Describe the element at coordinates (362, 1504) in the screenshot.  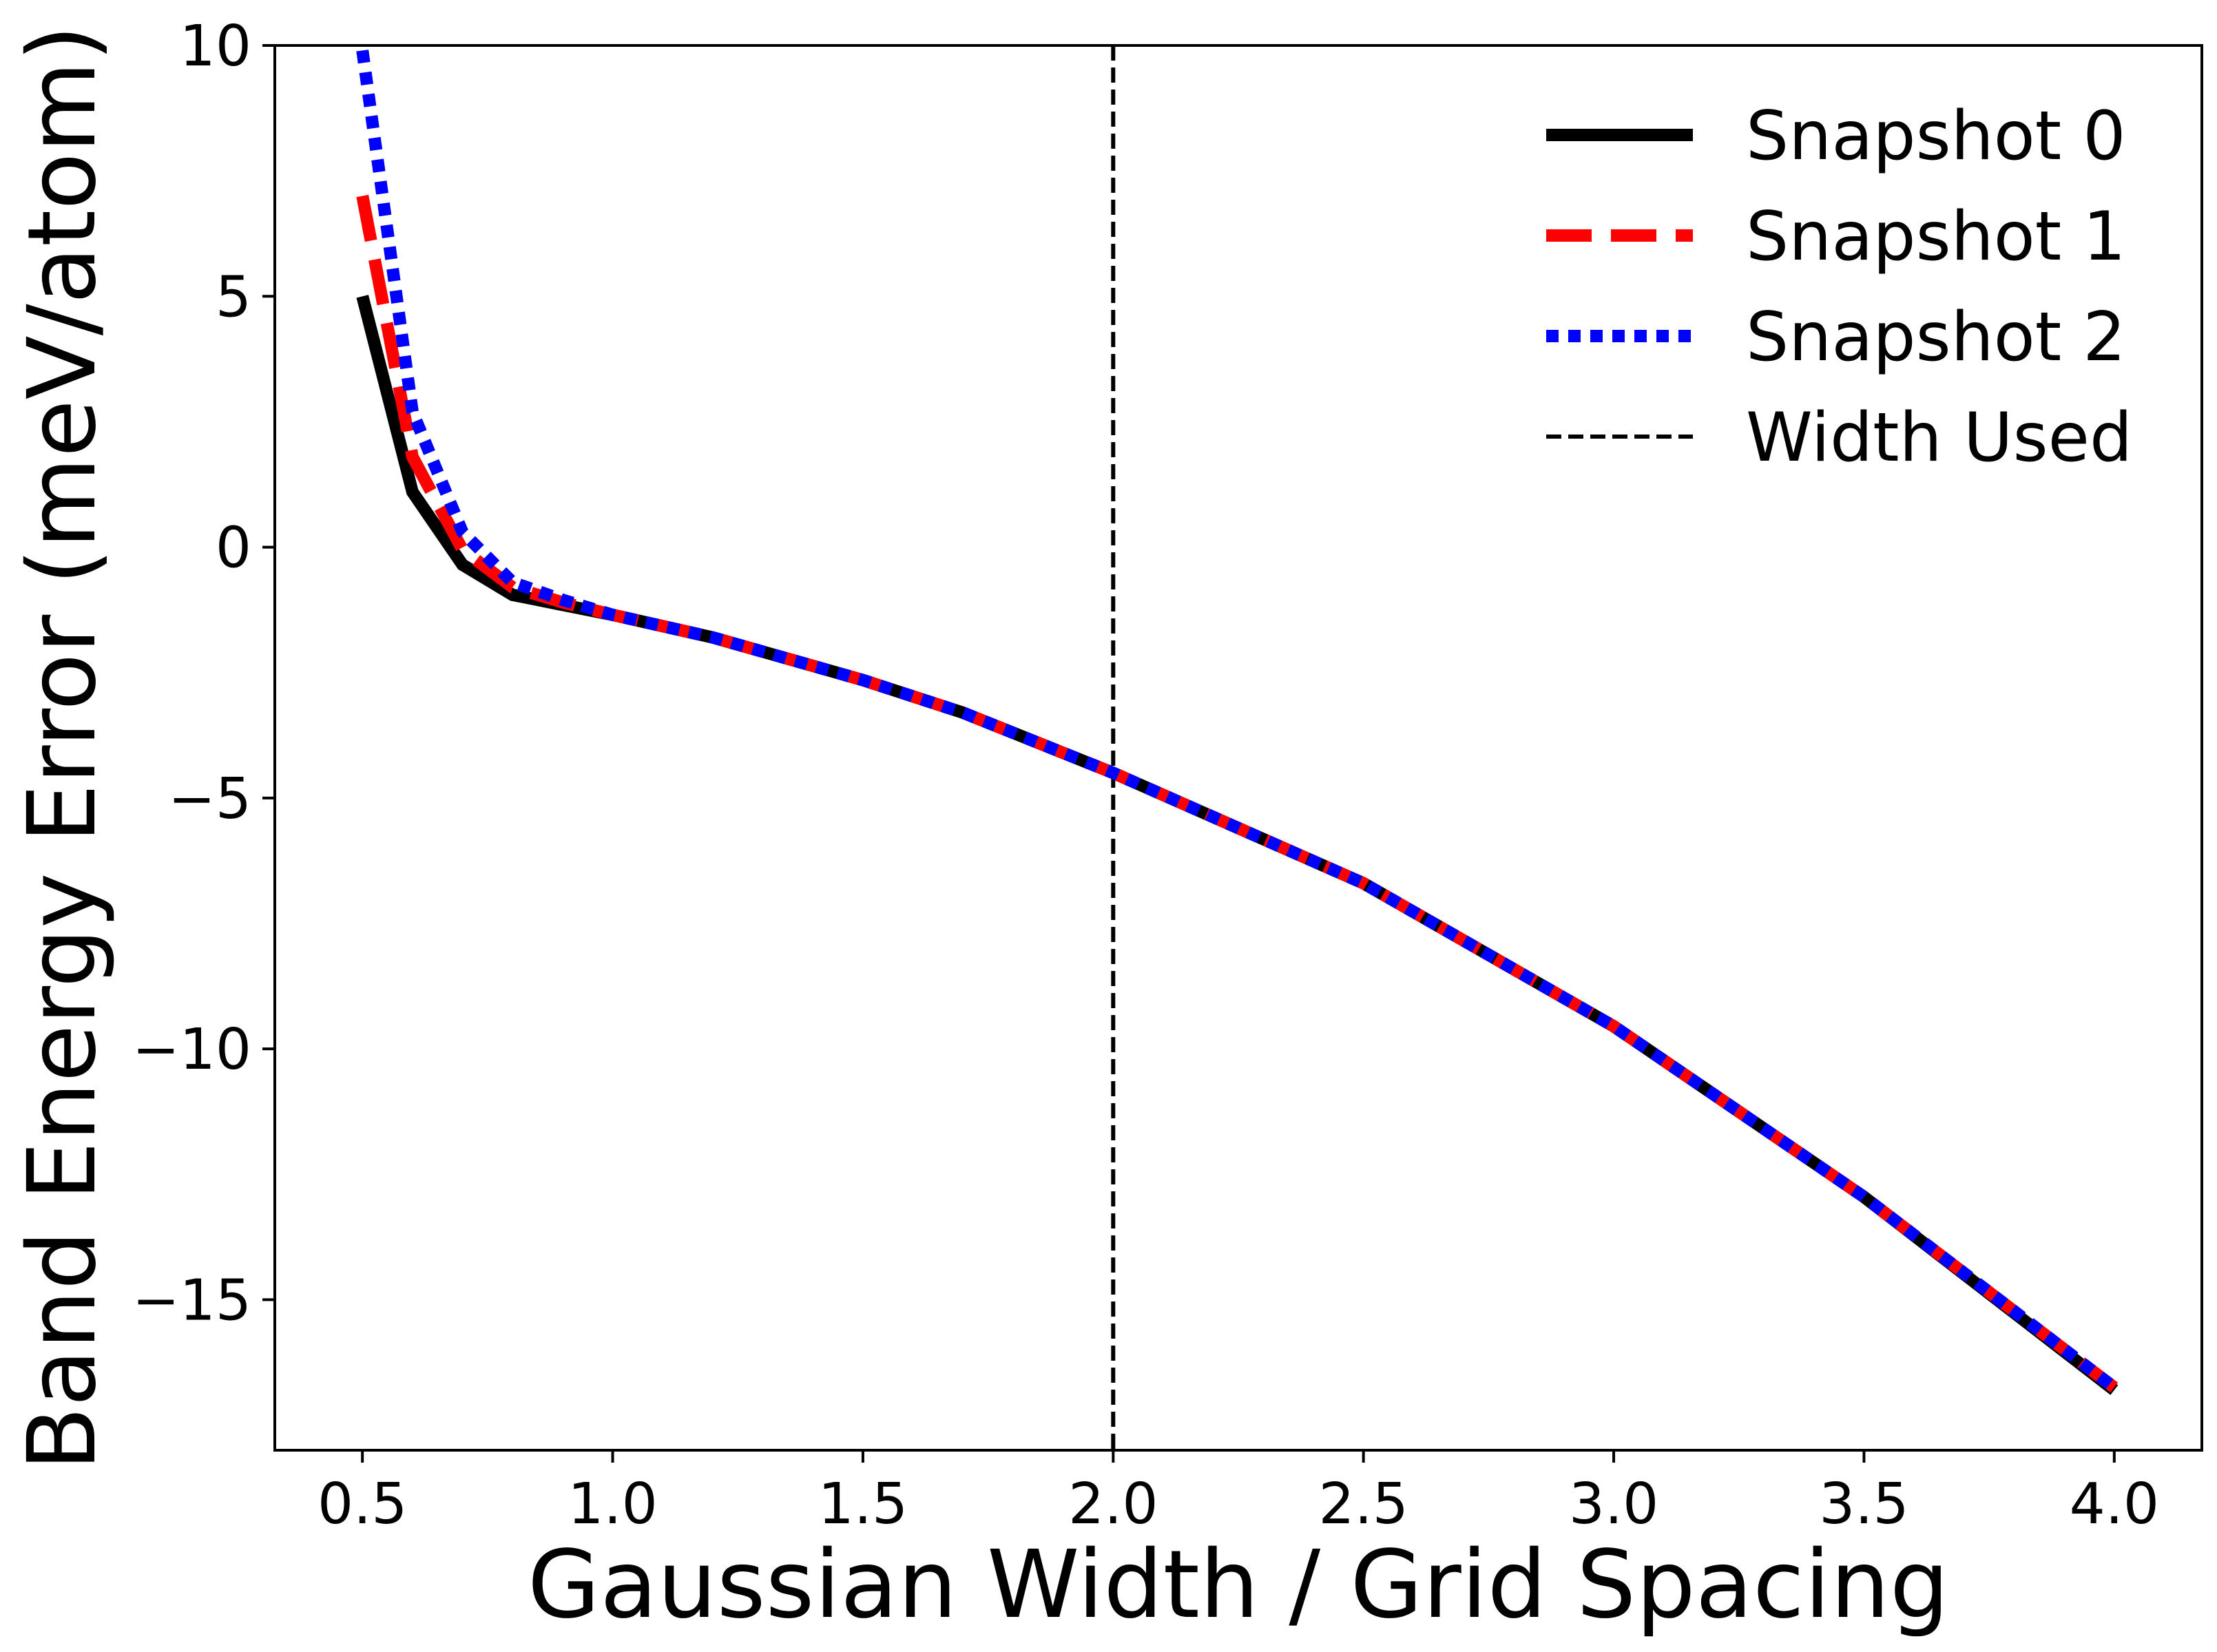
I see `x-tick-label: 0.5` at that location.